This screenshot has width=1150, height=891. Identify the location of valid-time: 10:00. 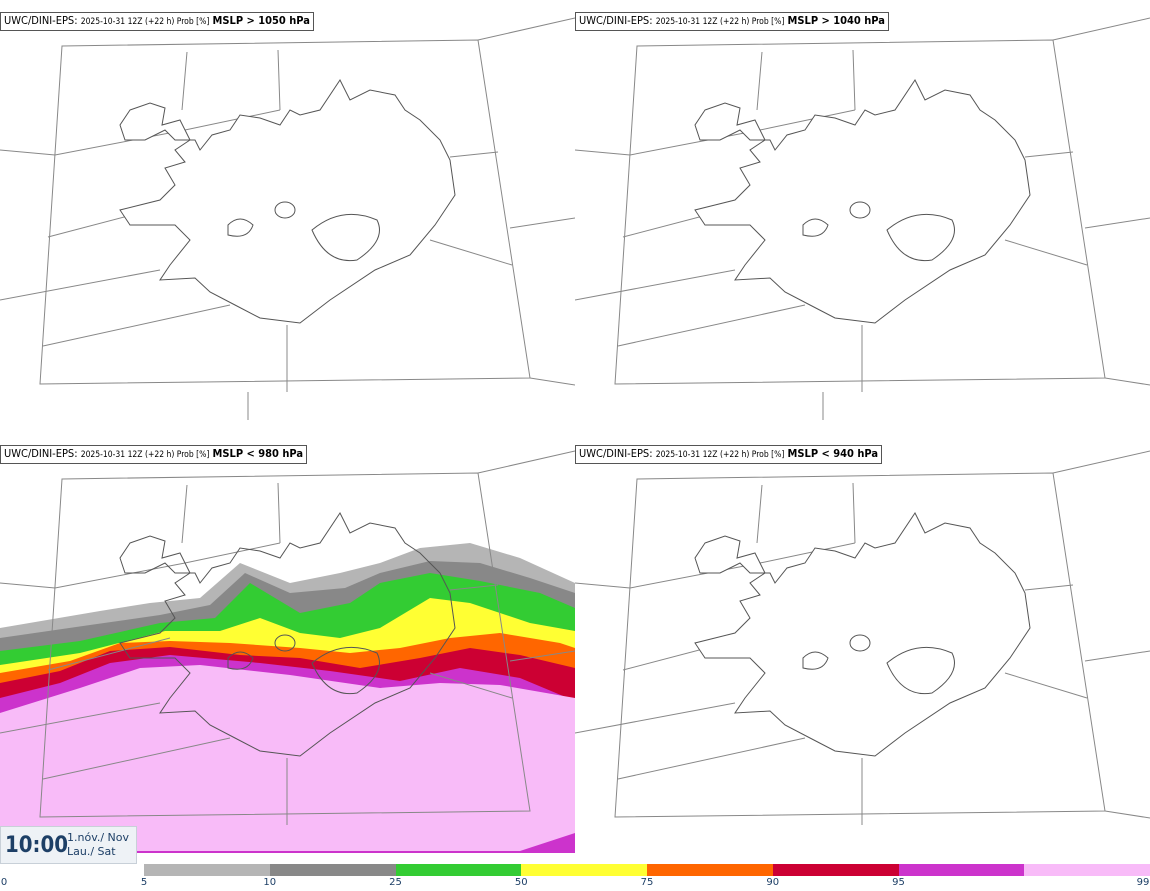
(37, 845).